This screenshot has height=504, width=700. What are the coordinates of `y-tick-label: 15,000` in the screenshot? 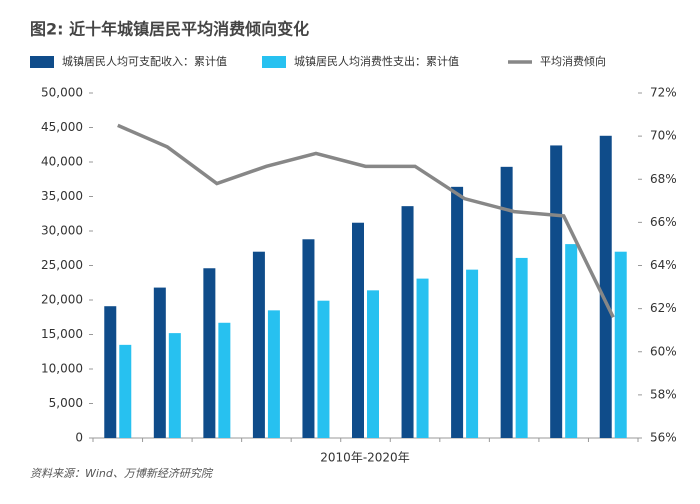 It's located at (62, 334).